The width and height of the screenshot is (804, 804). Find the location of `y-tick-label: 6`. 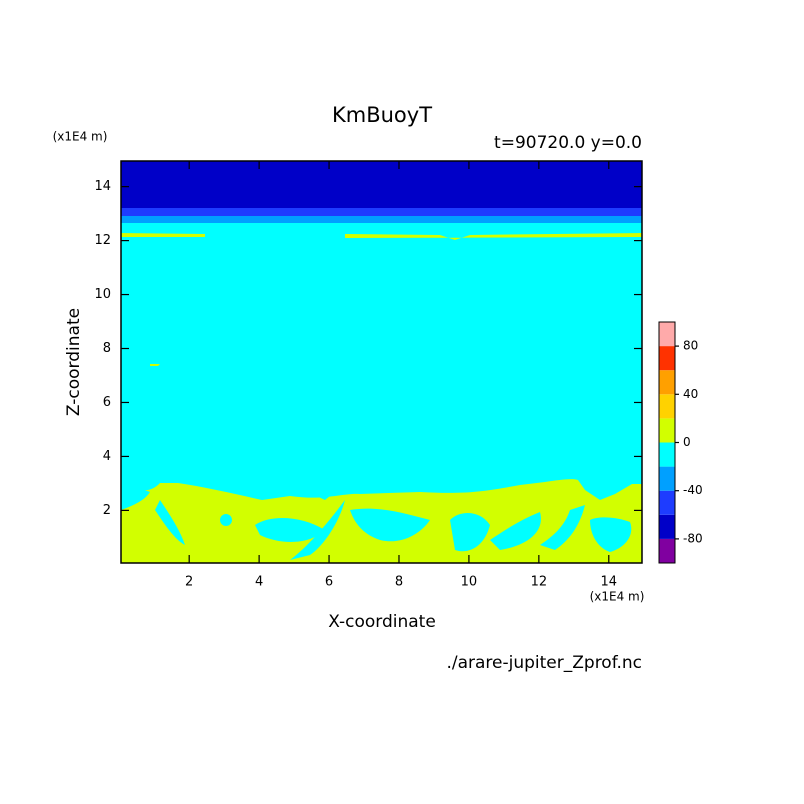

y-tick-label: 6 is located at coordinates (107, 402).